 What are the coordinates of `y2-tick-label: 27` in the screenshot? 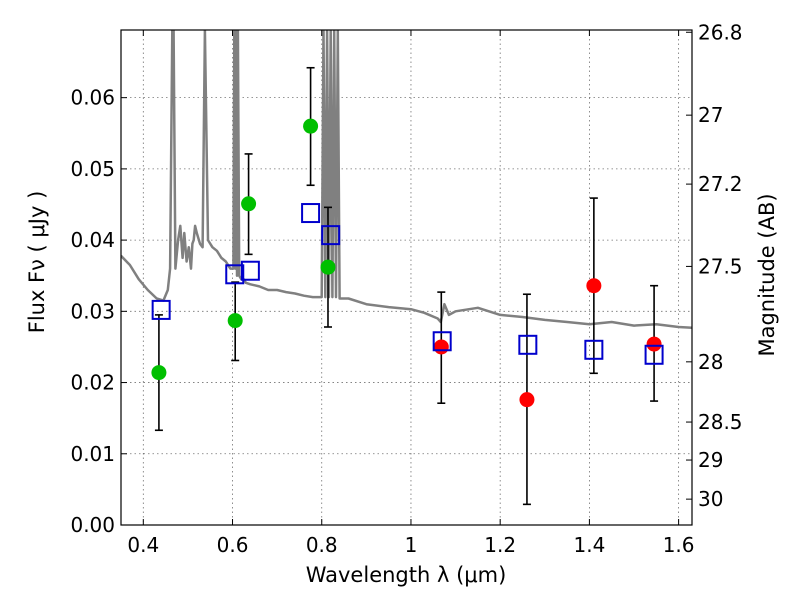 It's located at (710, 115).